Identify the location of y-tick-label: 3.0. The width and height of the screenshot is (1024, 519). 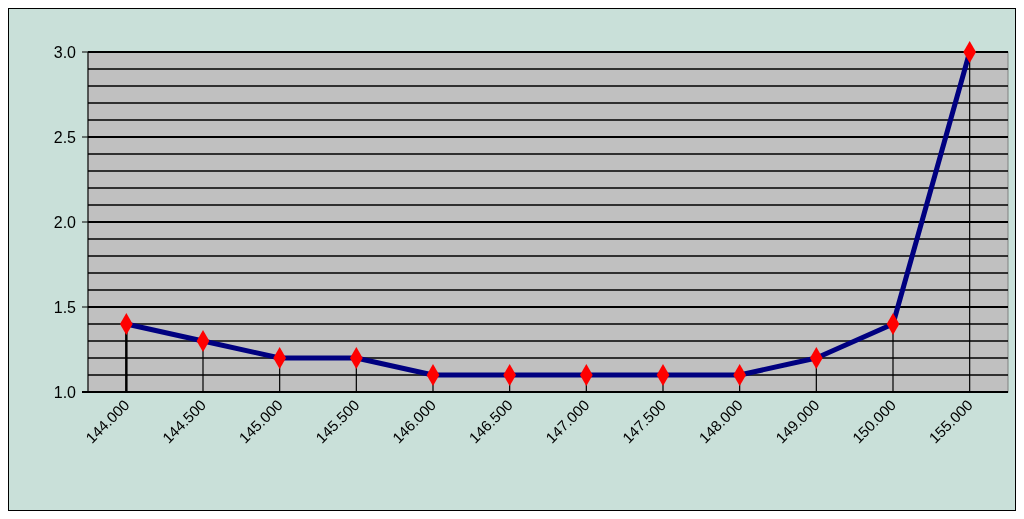
(65, 52).